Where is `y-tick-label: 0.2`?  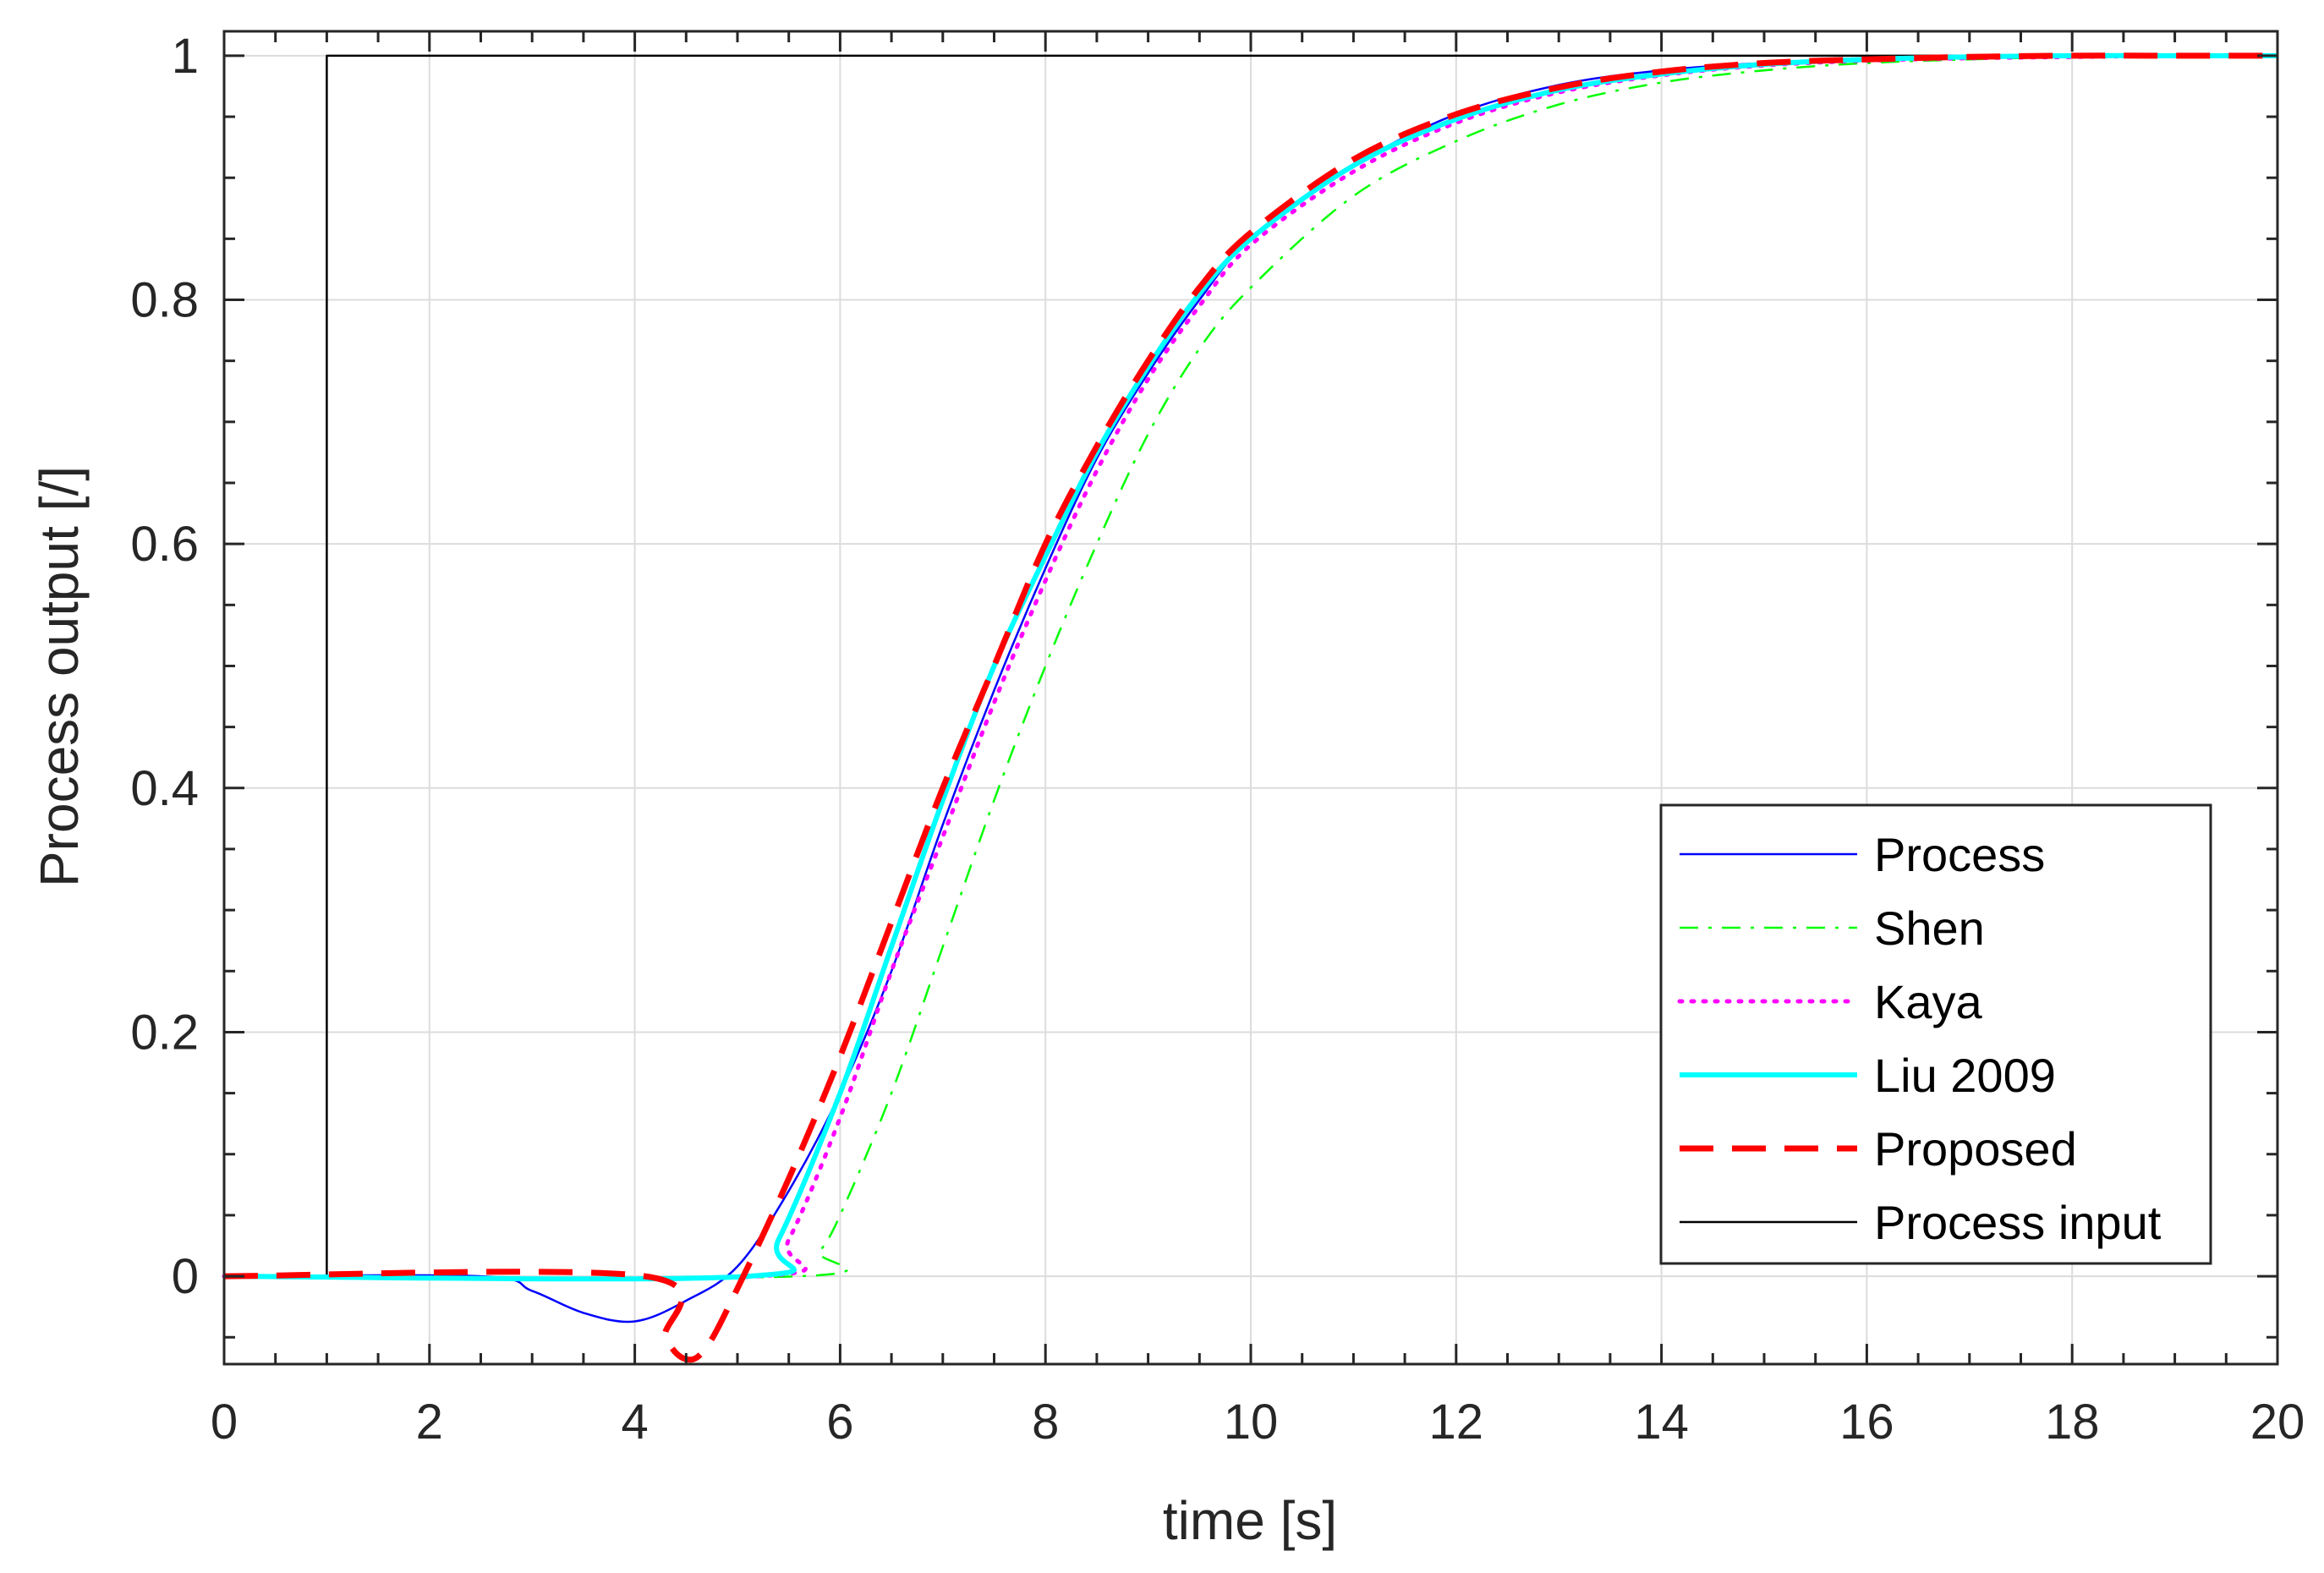 y-tick-label: 0.2 is located at coordinates (164, 1032).